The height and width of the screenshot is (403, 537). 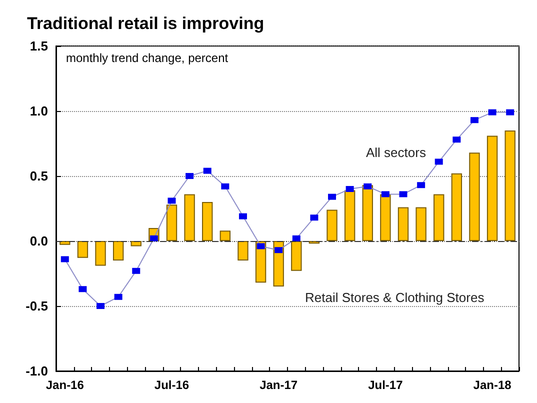 What do you see at coordinates (39, 241) in the screenshot?
I see `y-tick-label: 0.0` at bounding box center [39, 241].